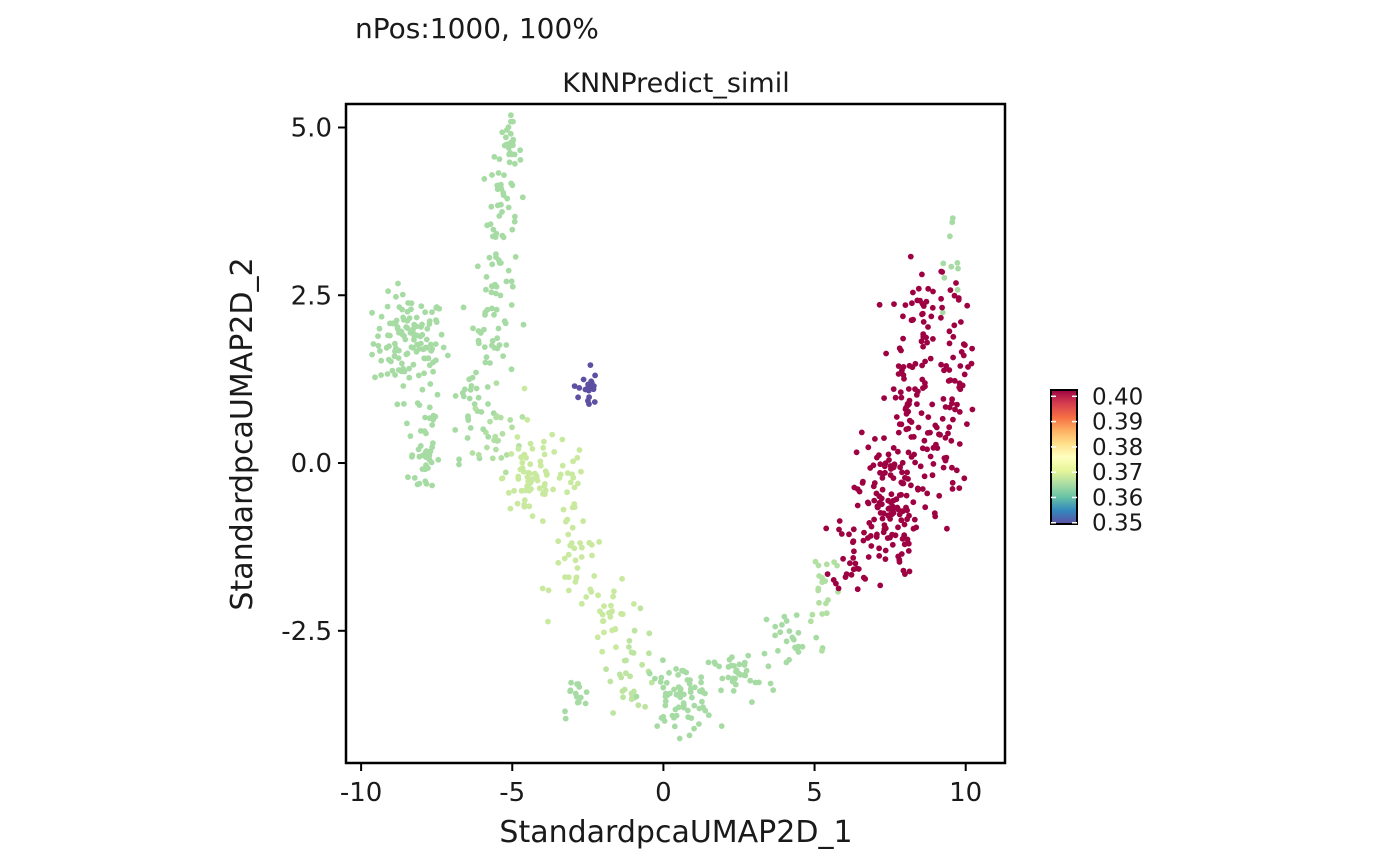 The height and width of the screenshot is (866, 1400). What do you see at coordinates (1117, 498) in the screenshot?
I see `colorbar-tick-label: 0.36` at bounding box center [1117, 498].